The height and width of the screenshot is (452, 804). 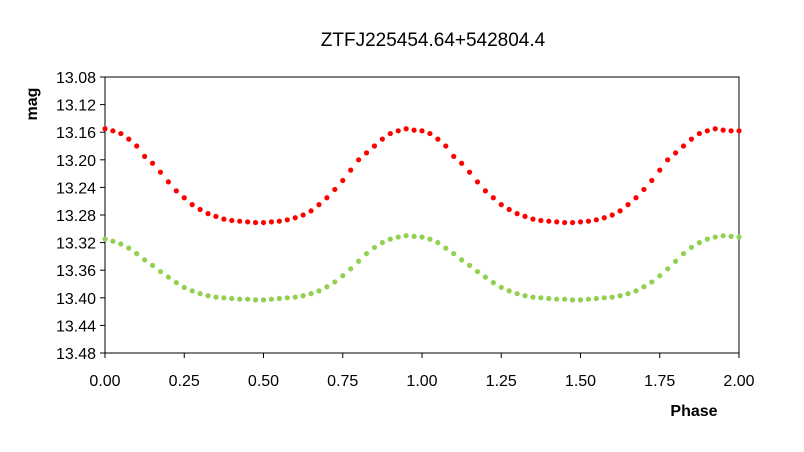 What do you see at coordinates (76, 106) in the screenshot?
I see `y-tick-label: 13.12` at bounding box center [76, 106].